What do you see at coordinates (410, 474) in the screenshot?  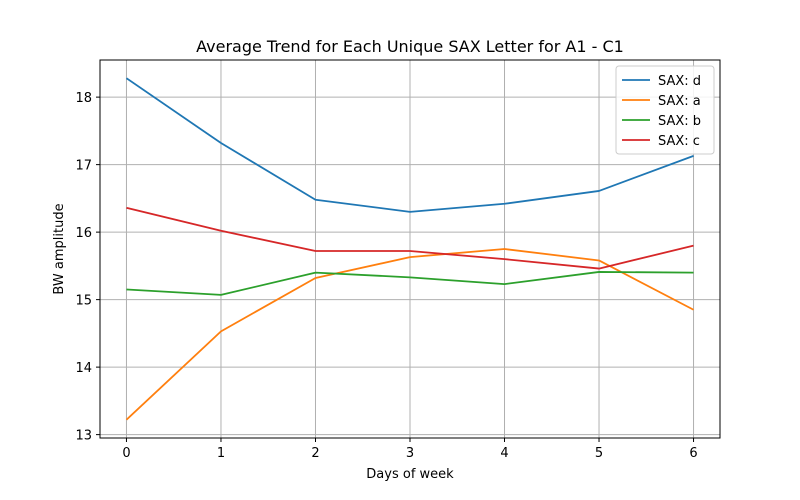 I see `x-axis-label: Days of week` at bounding box center [410, 474].